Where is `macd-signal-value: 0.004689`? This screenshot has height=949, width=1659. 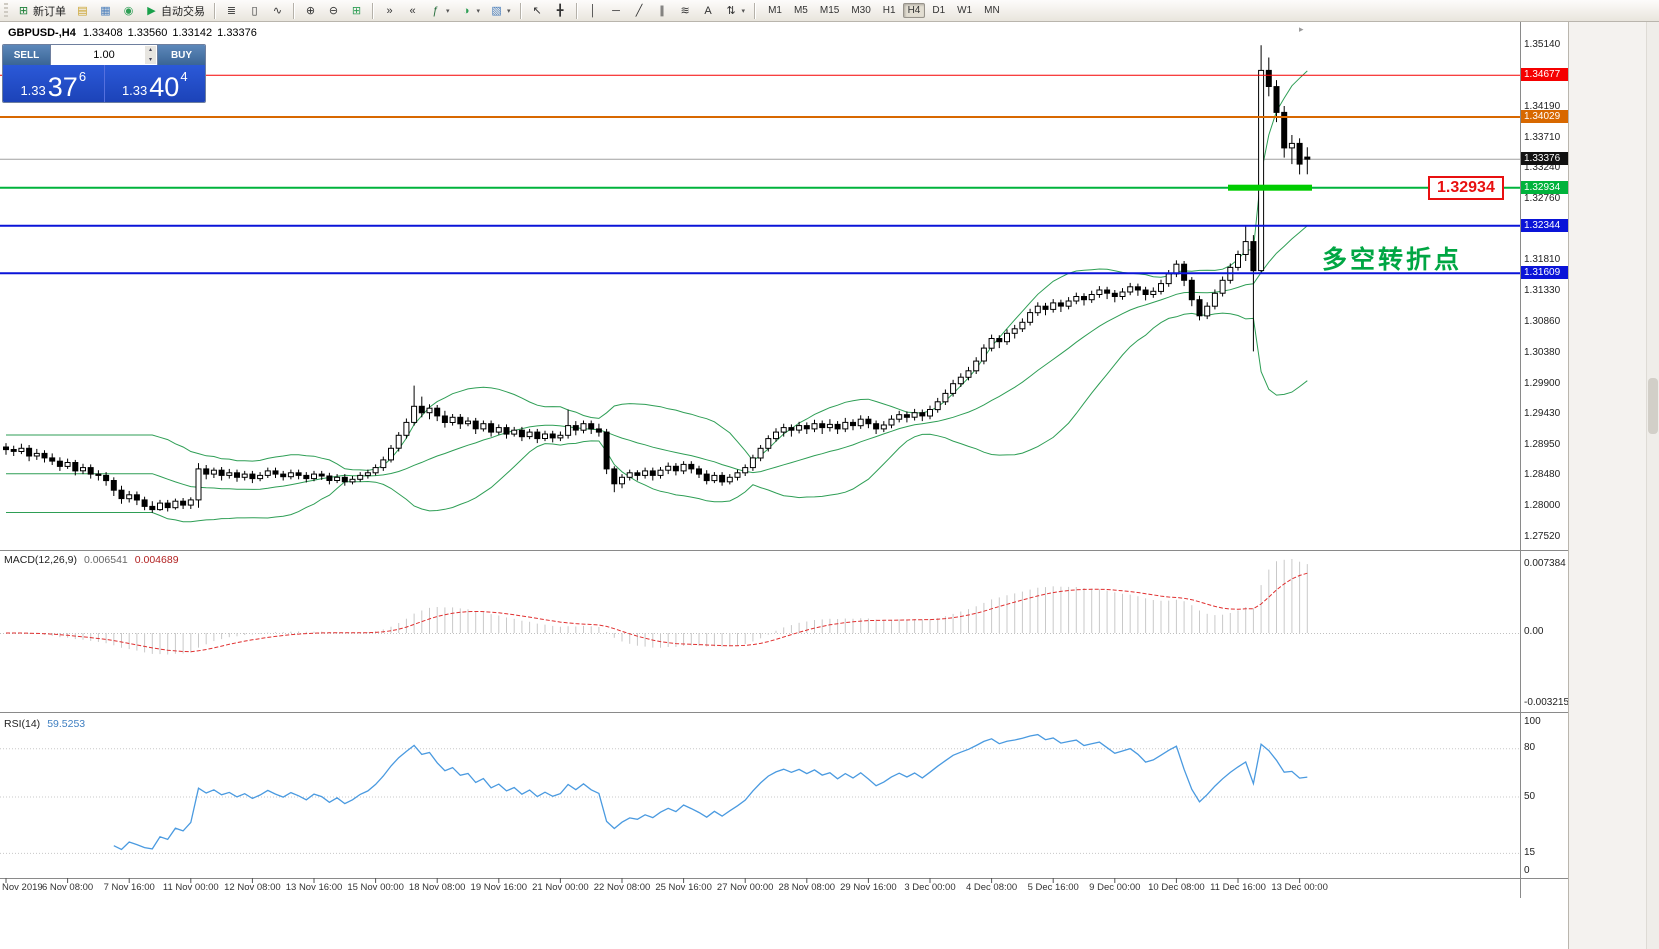 macd-signal-value: 0.004689 is located at coordinates (156, 560).